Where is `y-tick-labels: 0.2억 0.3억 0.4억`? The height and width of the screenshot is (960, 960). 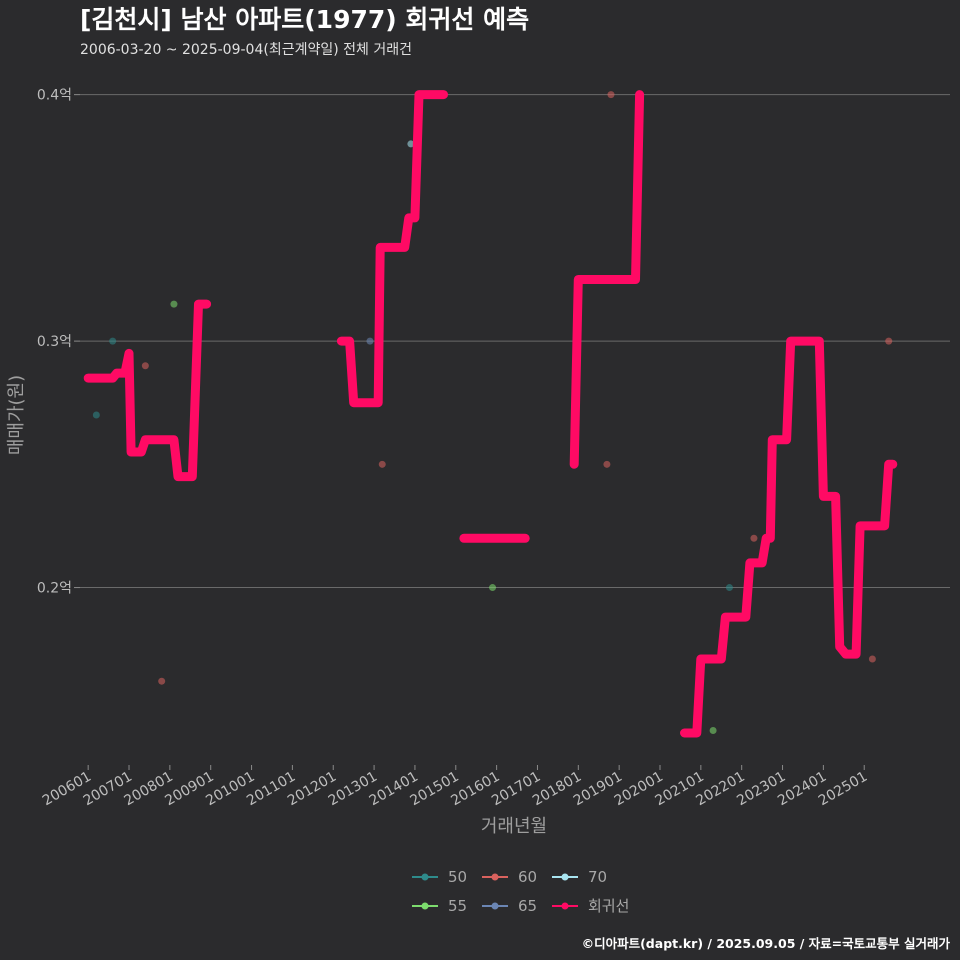
y-tick-labels: 0.2억 0.3억 0.4억 is located at coordinates (54, 342).